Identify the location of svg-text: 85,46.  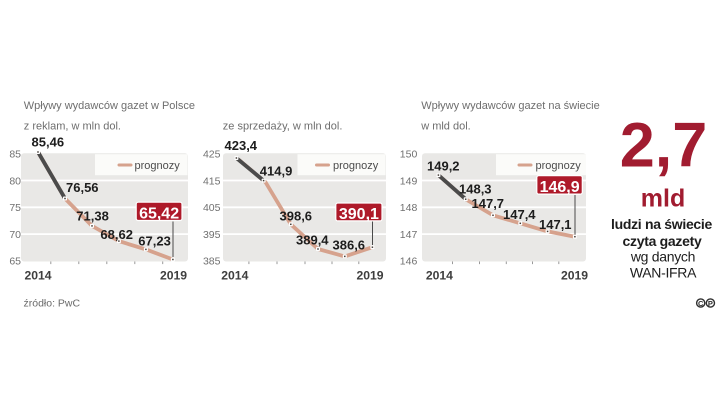
(48, 141).